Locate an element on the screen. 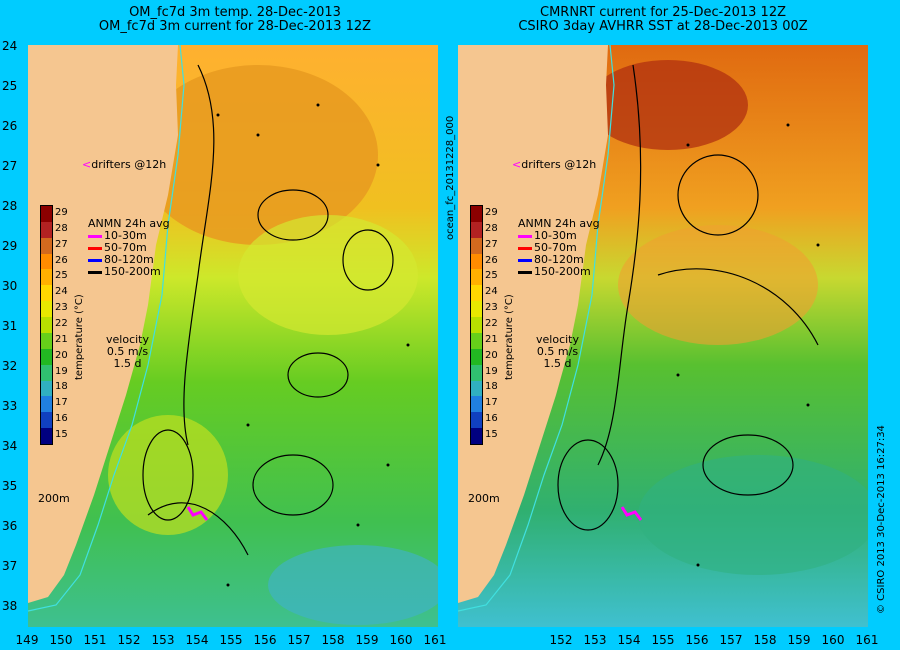  right-colorbar-title: temperature (°C) is located at coordinates (509, 337).